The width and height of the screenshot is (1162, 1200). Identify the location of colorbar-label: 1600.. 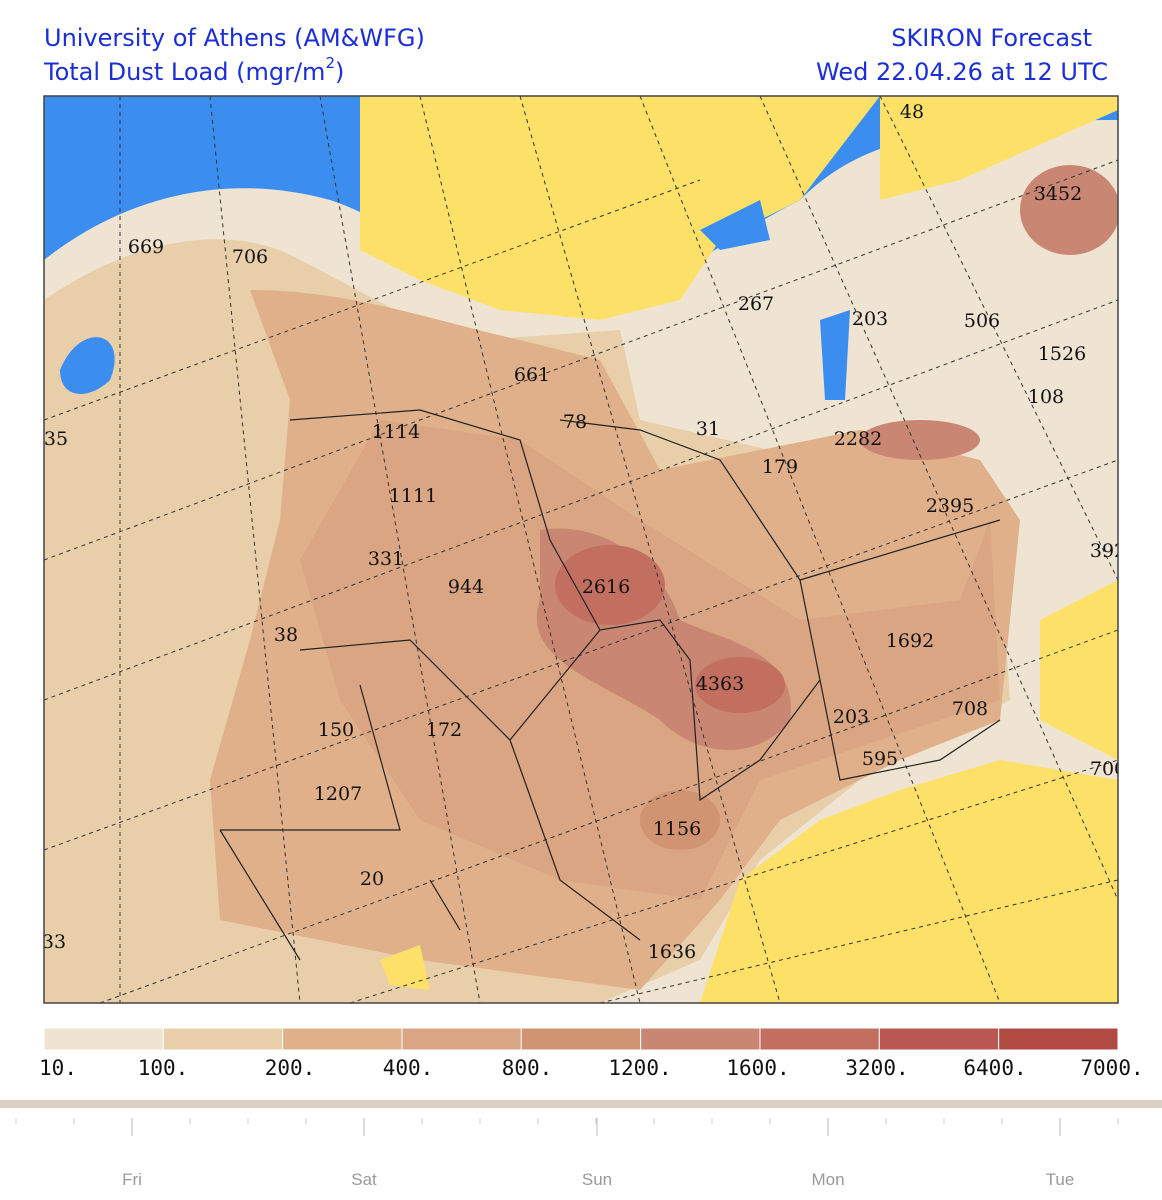
(757, 1068).